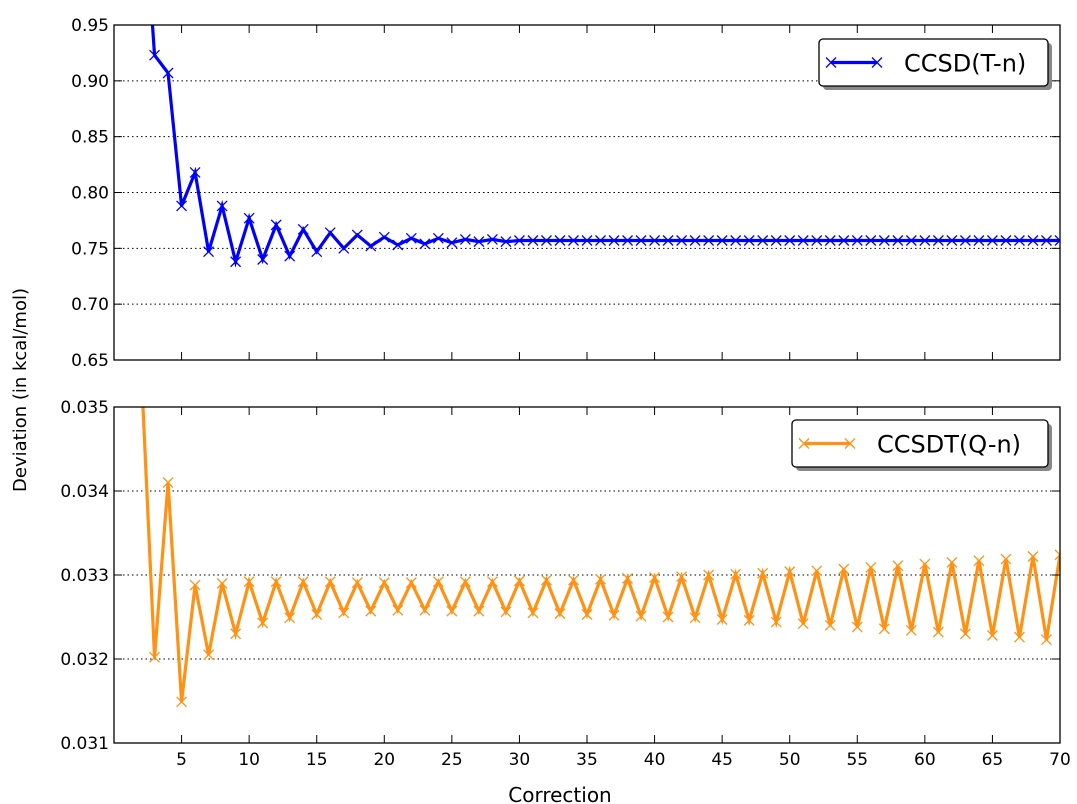 The image size is (1077, 804). Describe the element at coordinates (384, 760) in the screenshot. I see `x-tick-label: 20` at that location.